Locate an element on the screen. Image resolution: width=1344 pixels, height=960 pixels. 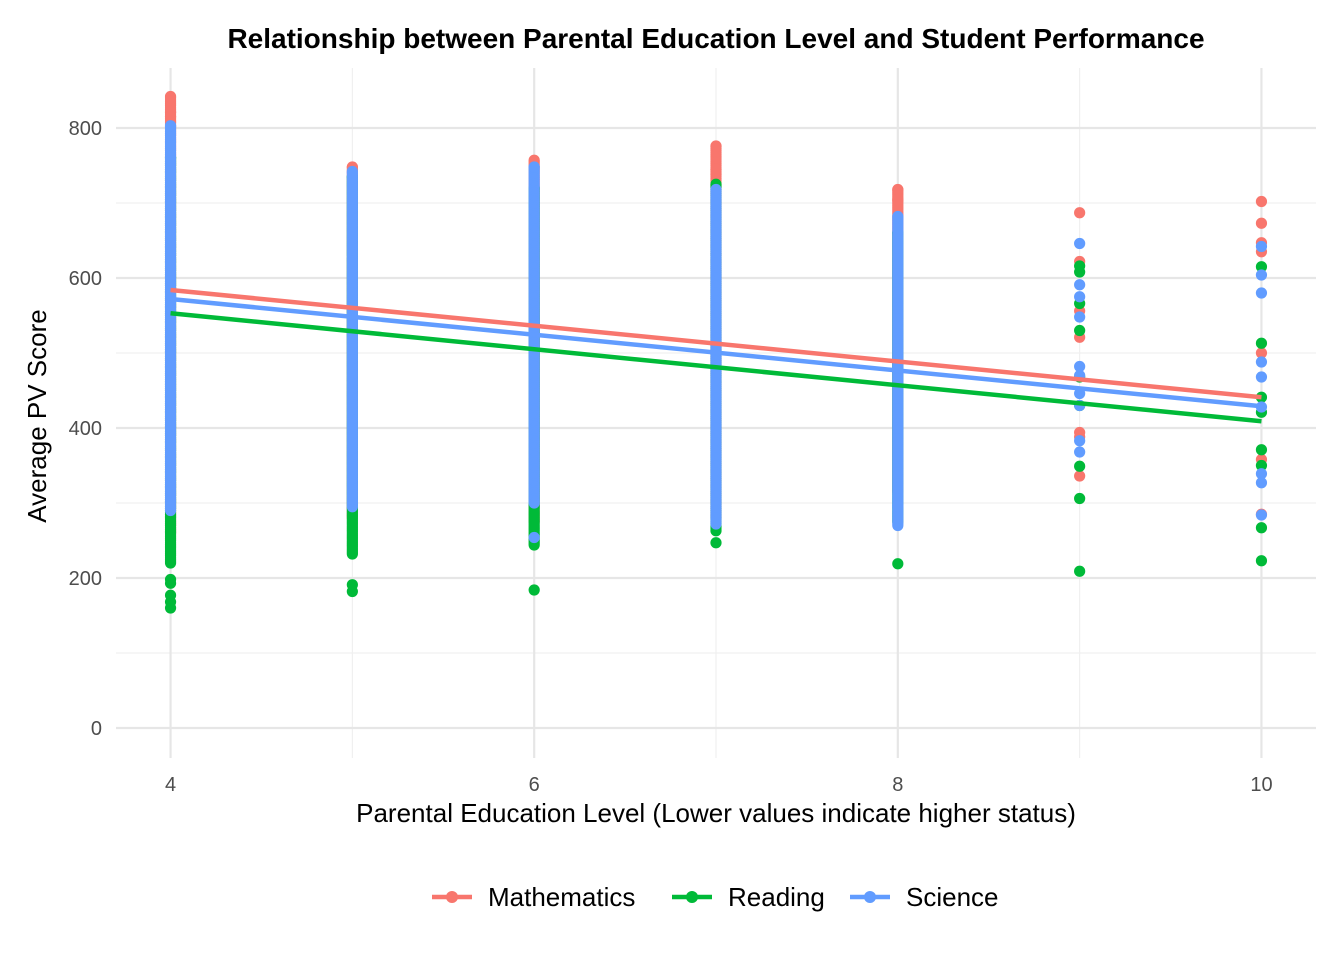
legend-label: Reading is located at coordinates (776, 897).